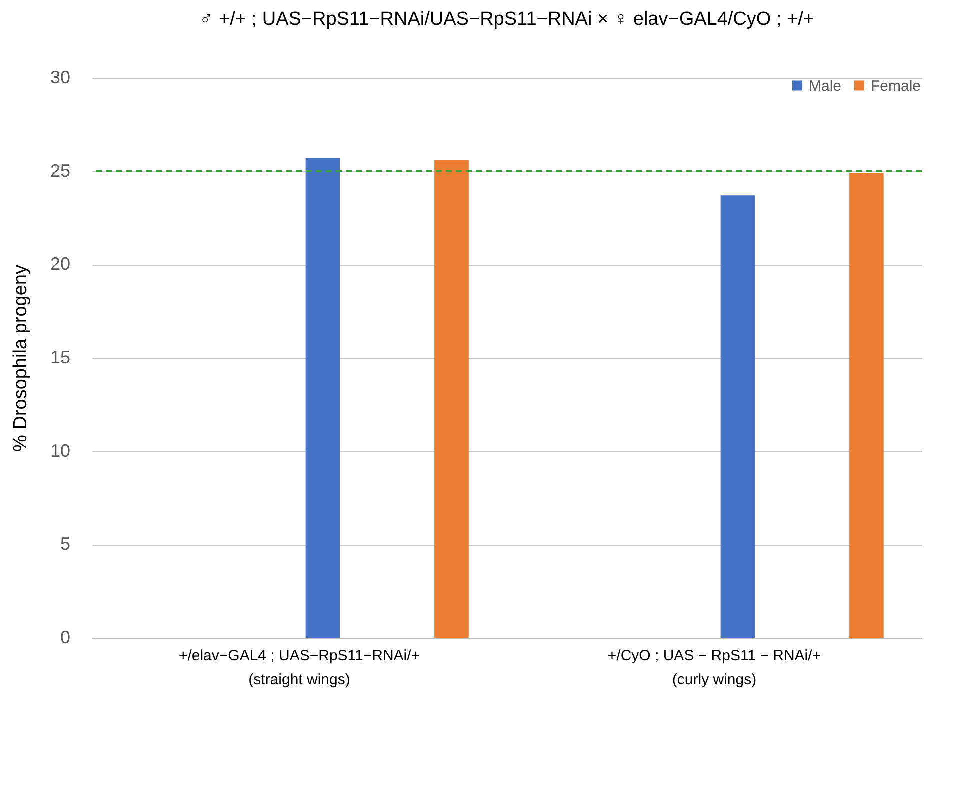 This screenshot has width=967, height=794. Describe the element at coordinates (60, 358) in the screenshot. I see `y-tick-label: 15` at that location.